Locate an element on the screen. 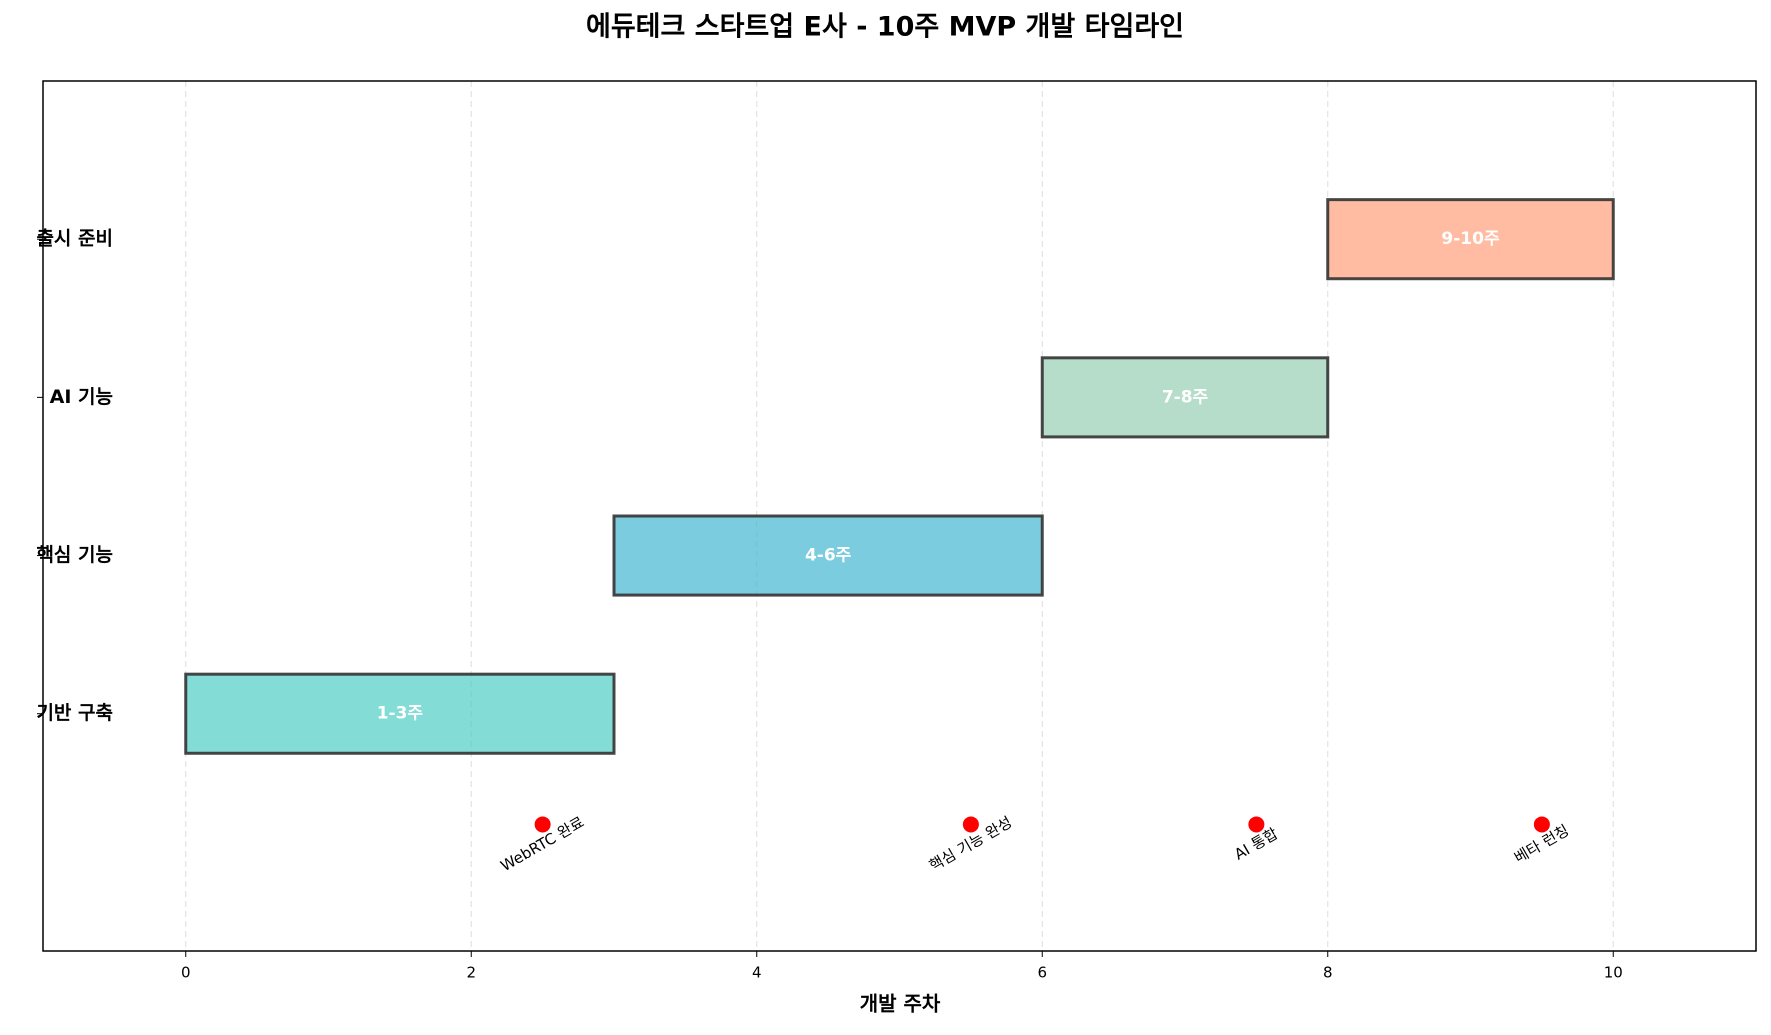  x-tick-label: 4 is located at coordinates (757, 973).